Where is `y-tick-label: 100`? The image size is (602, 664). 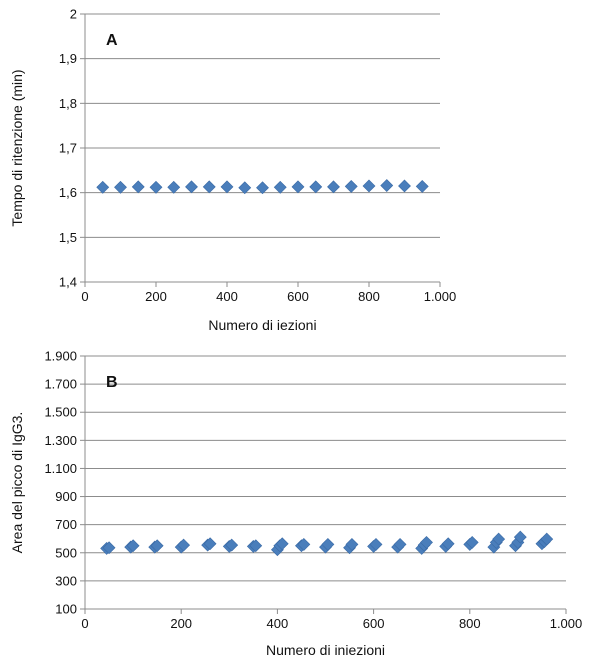
y-tick-label: 100 is located at coordinates (66, 609).